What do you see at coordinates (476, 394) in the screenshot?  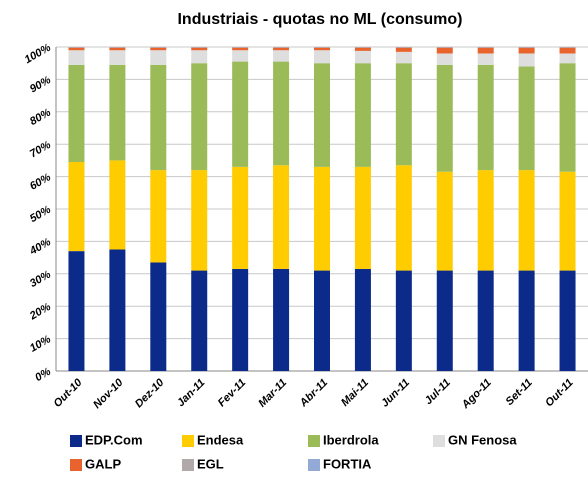 I see `x-tick-label: Ago-11` at bounding box center [476, 394].